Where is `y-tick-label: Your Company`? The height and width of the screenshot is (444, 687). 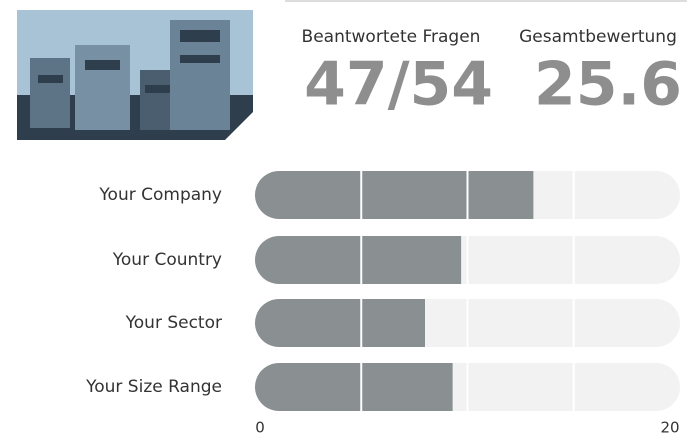 y-tick-label: Your Company is located at coordinates (160, 195).